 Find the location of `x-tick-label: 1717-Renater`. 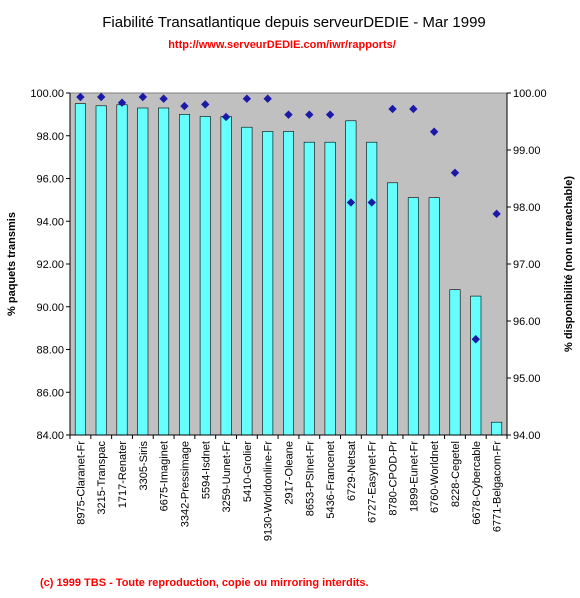

x-tick-label: 1717-Renater is located at coordinates (123, 475).